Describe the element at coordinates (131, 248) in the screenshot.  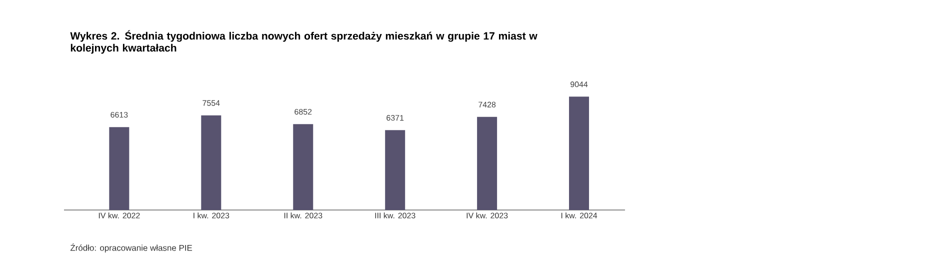
I see `text: Źródło: opracowanie własne PIE` at that location.